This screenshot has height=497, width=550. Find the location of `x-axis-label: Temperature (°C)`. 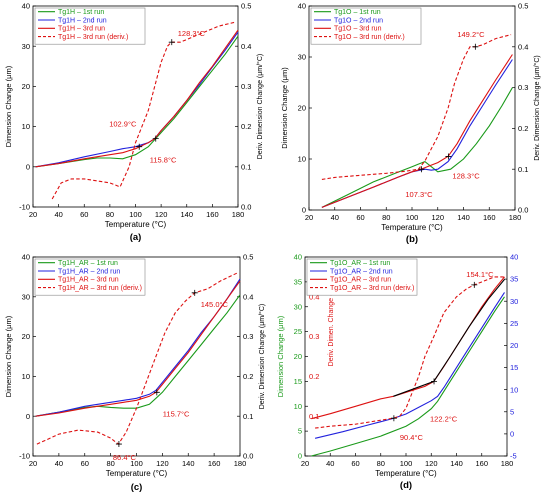

x-axis-label: Temperature (°C) is located at coordinates (406, 473).